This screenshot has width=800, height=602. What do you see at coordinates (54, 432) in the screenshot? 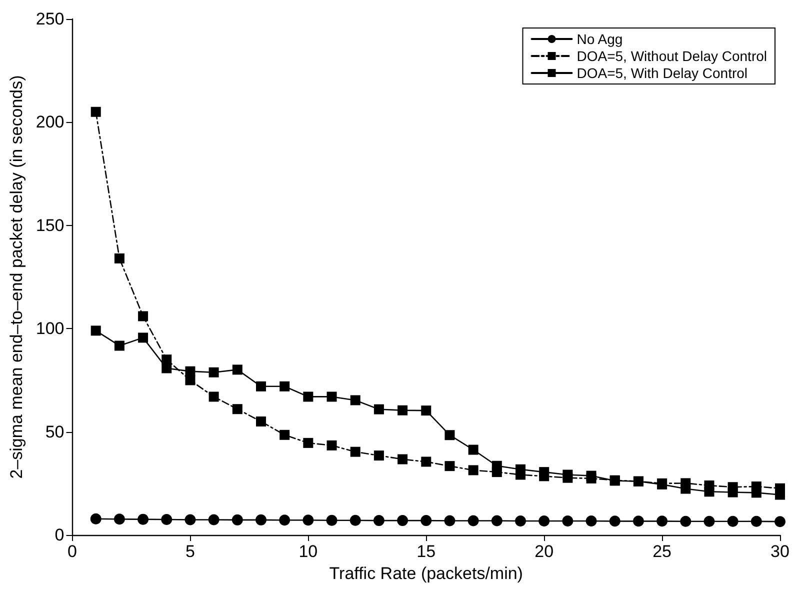
I see `y-tick-label: 50` at bounding box center [54, 432].